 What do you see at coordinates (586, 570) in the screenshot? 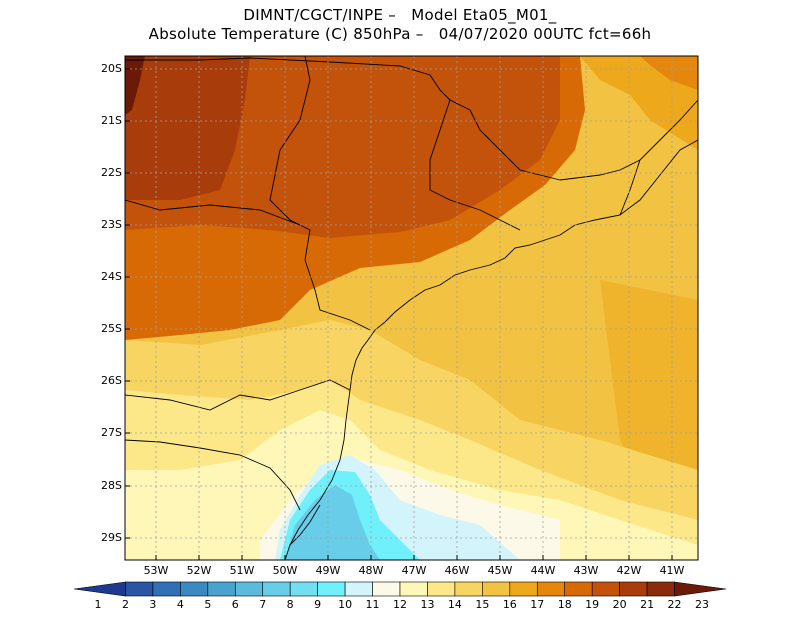
I see `lon-label: 43W` at bounding box center [586, 570].